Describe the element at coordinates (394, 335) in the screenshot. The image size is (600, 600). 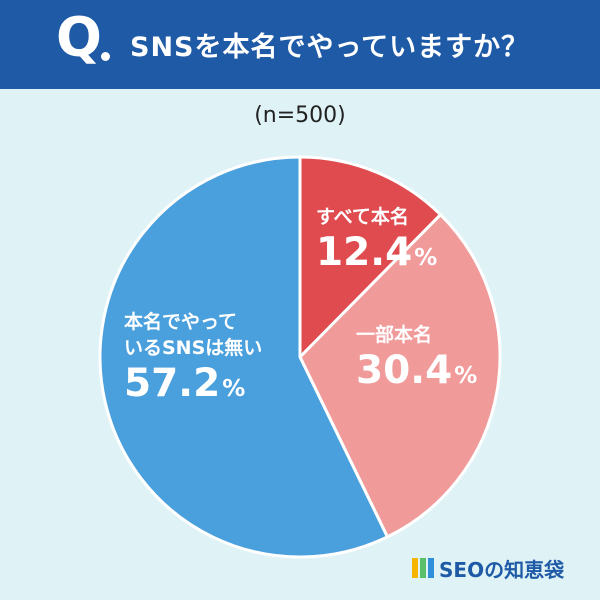
I see `label-partial-real-name-text: 一部本名` at that location.